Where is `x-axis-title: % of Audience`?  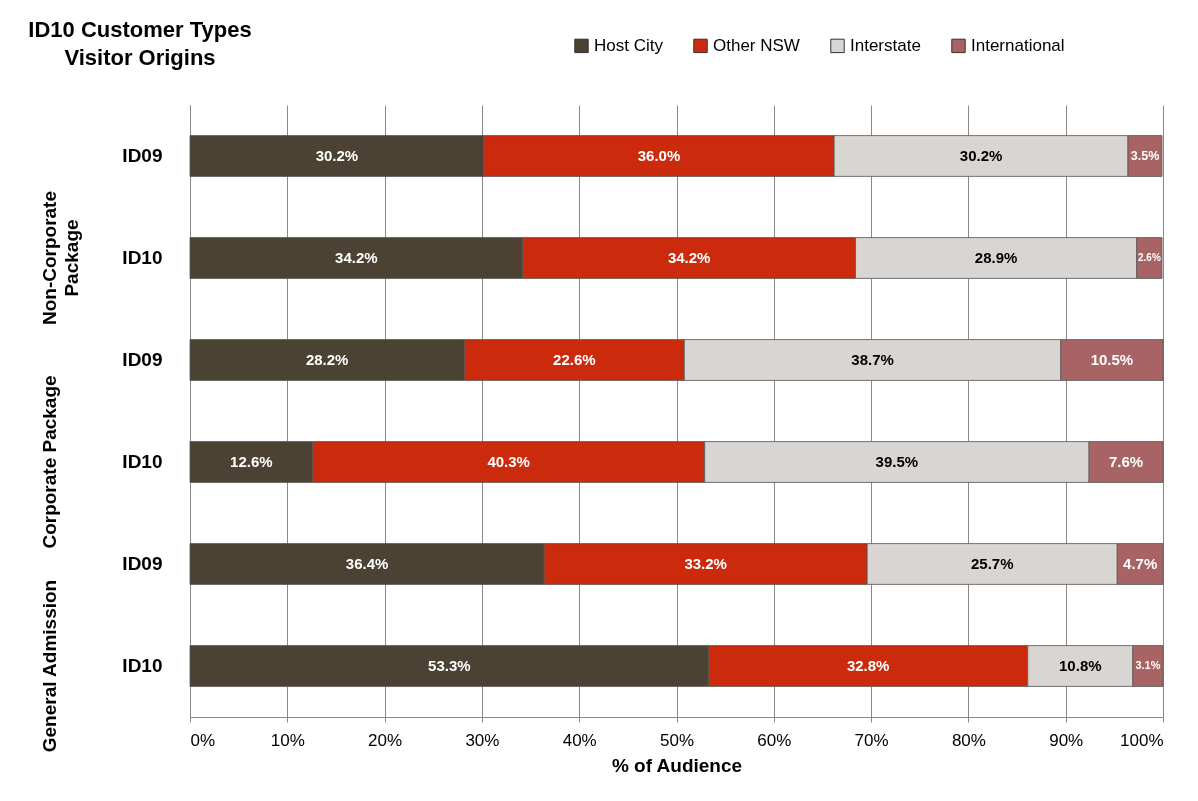 x-axis-title: % of Audience is located at coordinates (677, 765).